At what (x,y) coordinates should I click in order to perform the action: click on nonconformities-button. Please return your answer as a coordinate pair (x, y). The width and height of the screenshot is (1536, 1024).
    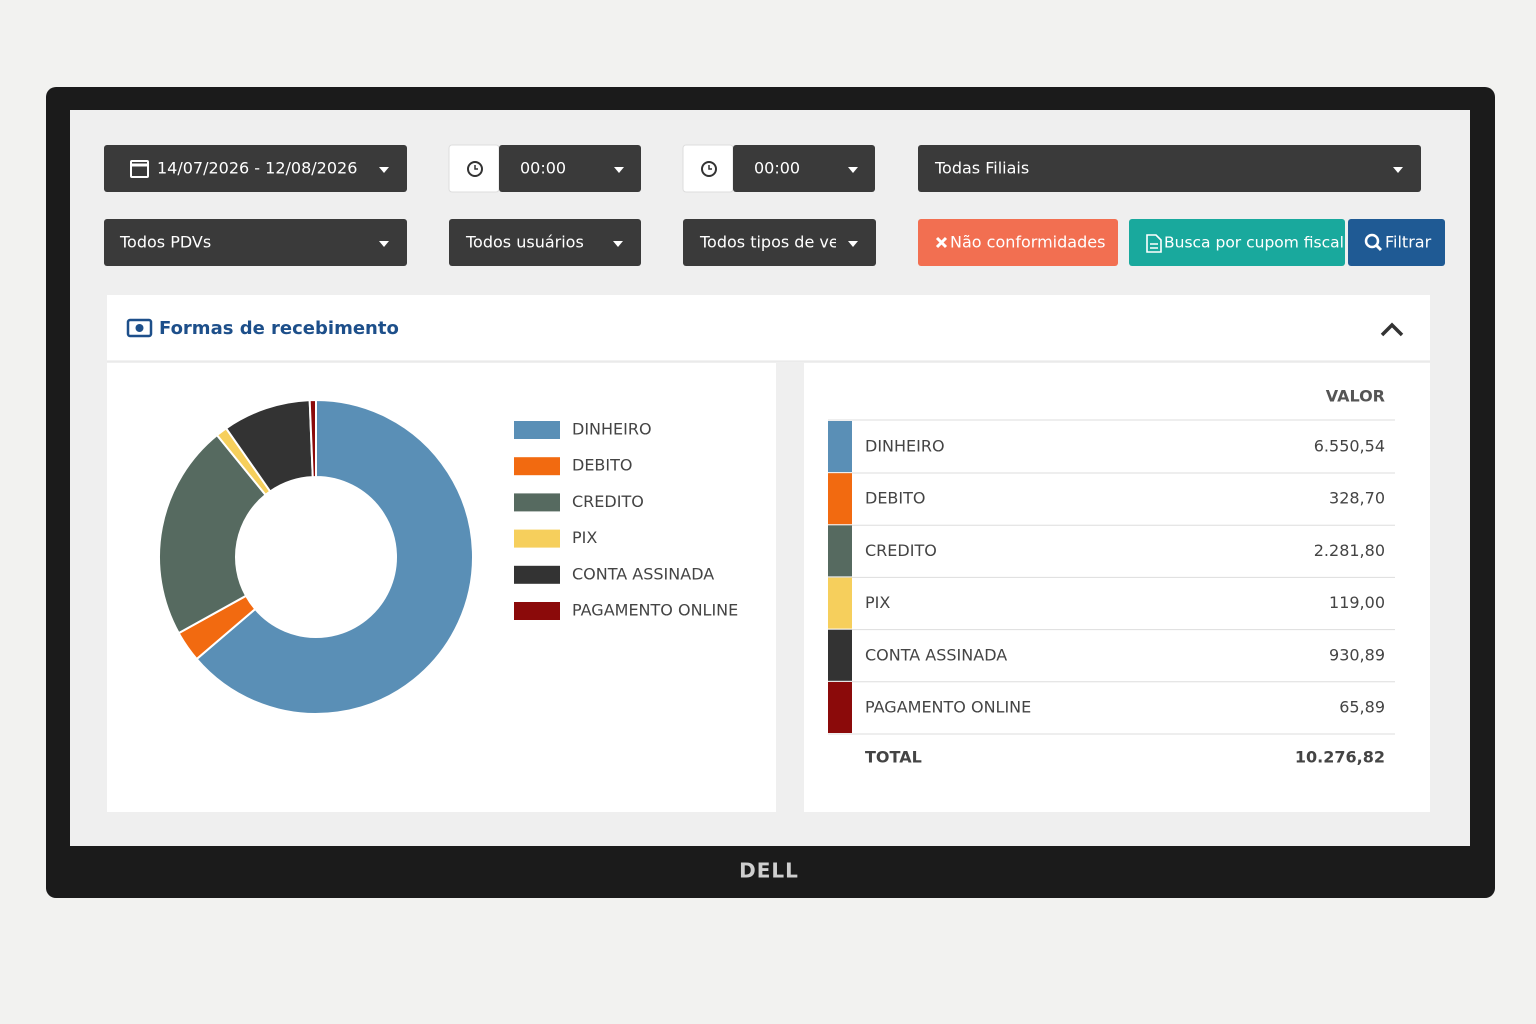
    Looking at the image, I should click on (1018, 242).